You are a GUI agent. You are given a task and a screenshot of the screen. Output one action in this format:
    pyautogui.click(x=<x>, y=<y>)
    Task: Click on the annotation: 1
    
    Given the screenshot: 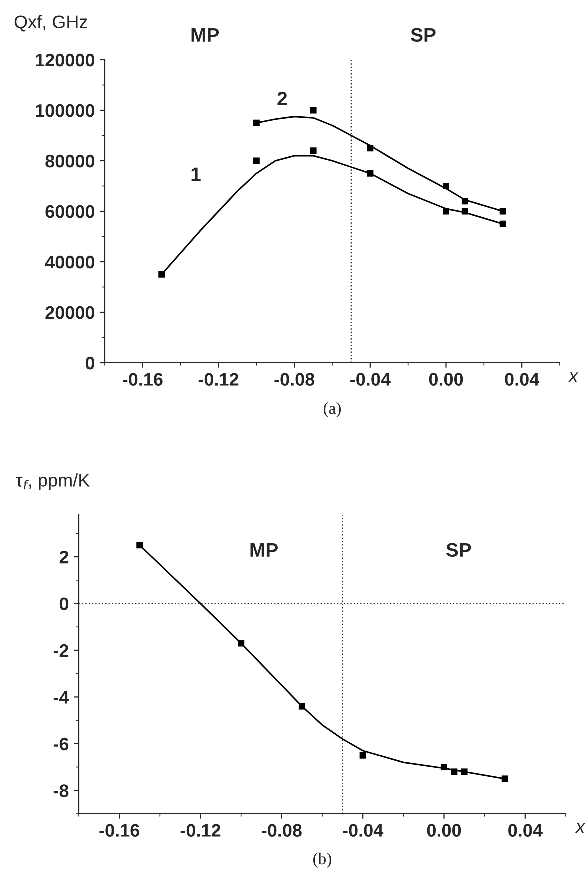 What is the action you would take?
    pyautogui.click(x=196, y=175)
    